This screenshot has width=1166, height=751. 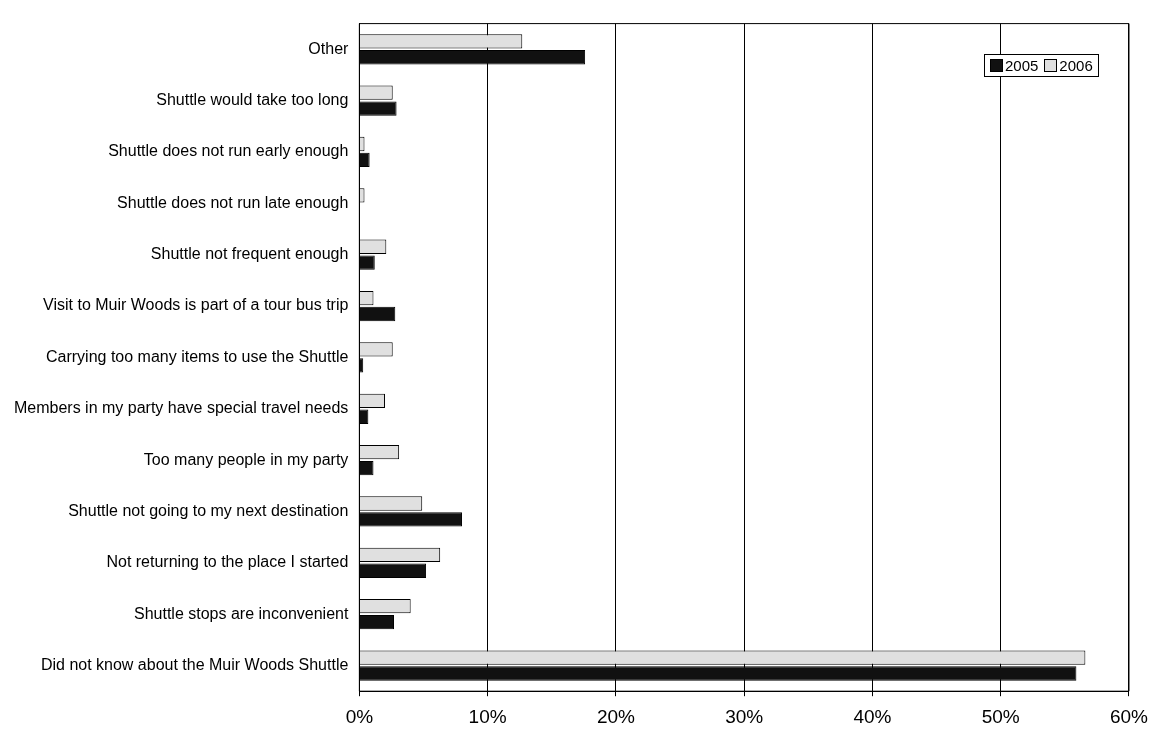 What do you see at coordinates (241, 613) in the screenshot?
I see `y-tick-label: Shuttle stops are inconvenient` at bounding box center [241, 613].